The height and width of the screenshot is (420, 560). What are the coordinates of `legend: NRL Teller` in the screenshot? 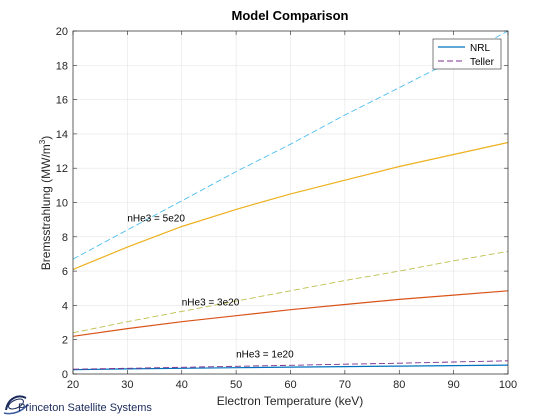 It's located at (467, 54).